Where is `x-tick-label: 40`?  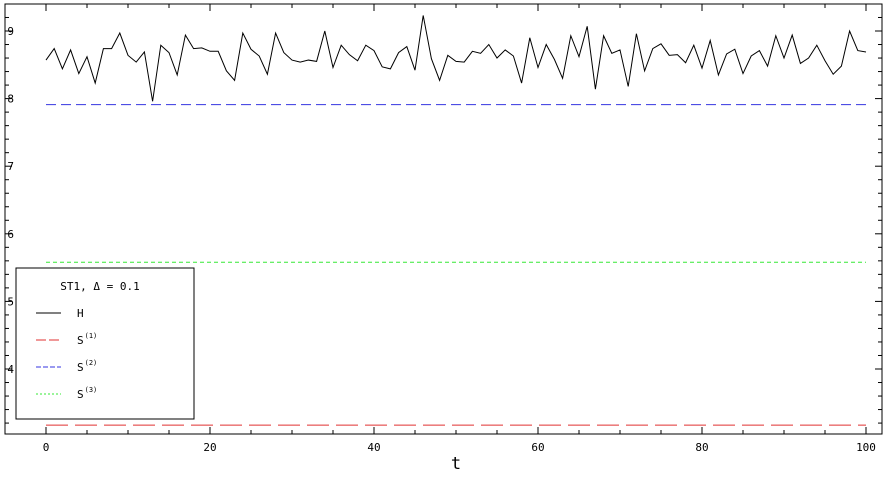
x-tick-label: 40 is located at coordinates (373, 447).